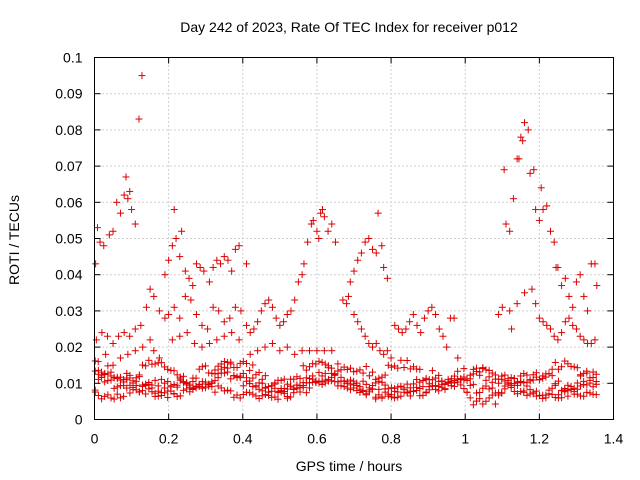 The height and width of the screenshot is (480, 640). Describe the element at coordinates (68, 383) in the screenshot. I see `y-tick-label: 0.01` at that location.